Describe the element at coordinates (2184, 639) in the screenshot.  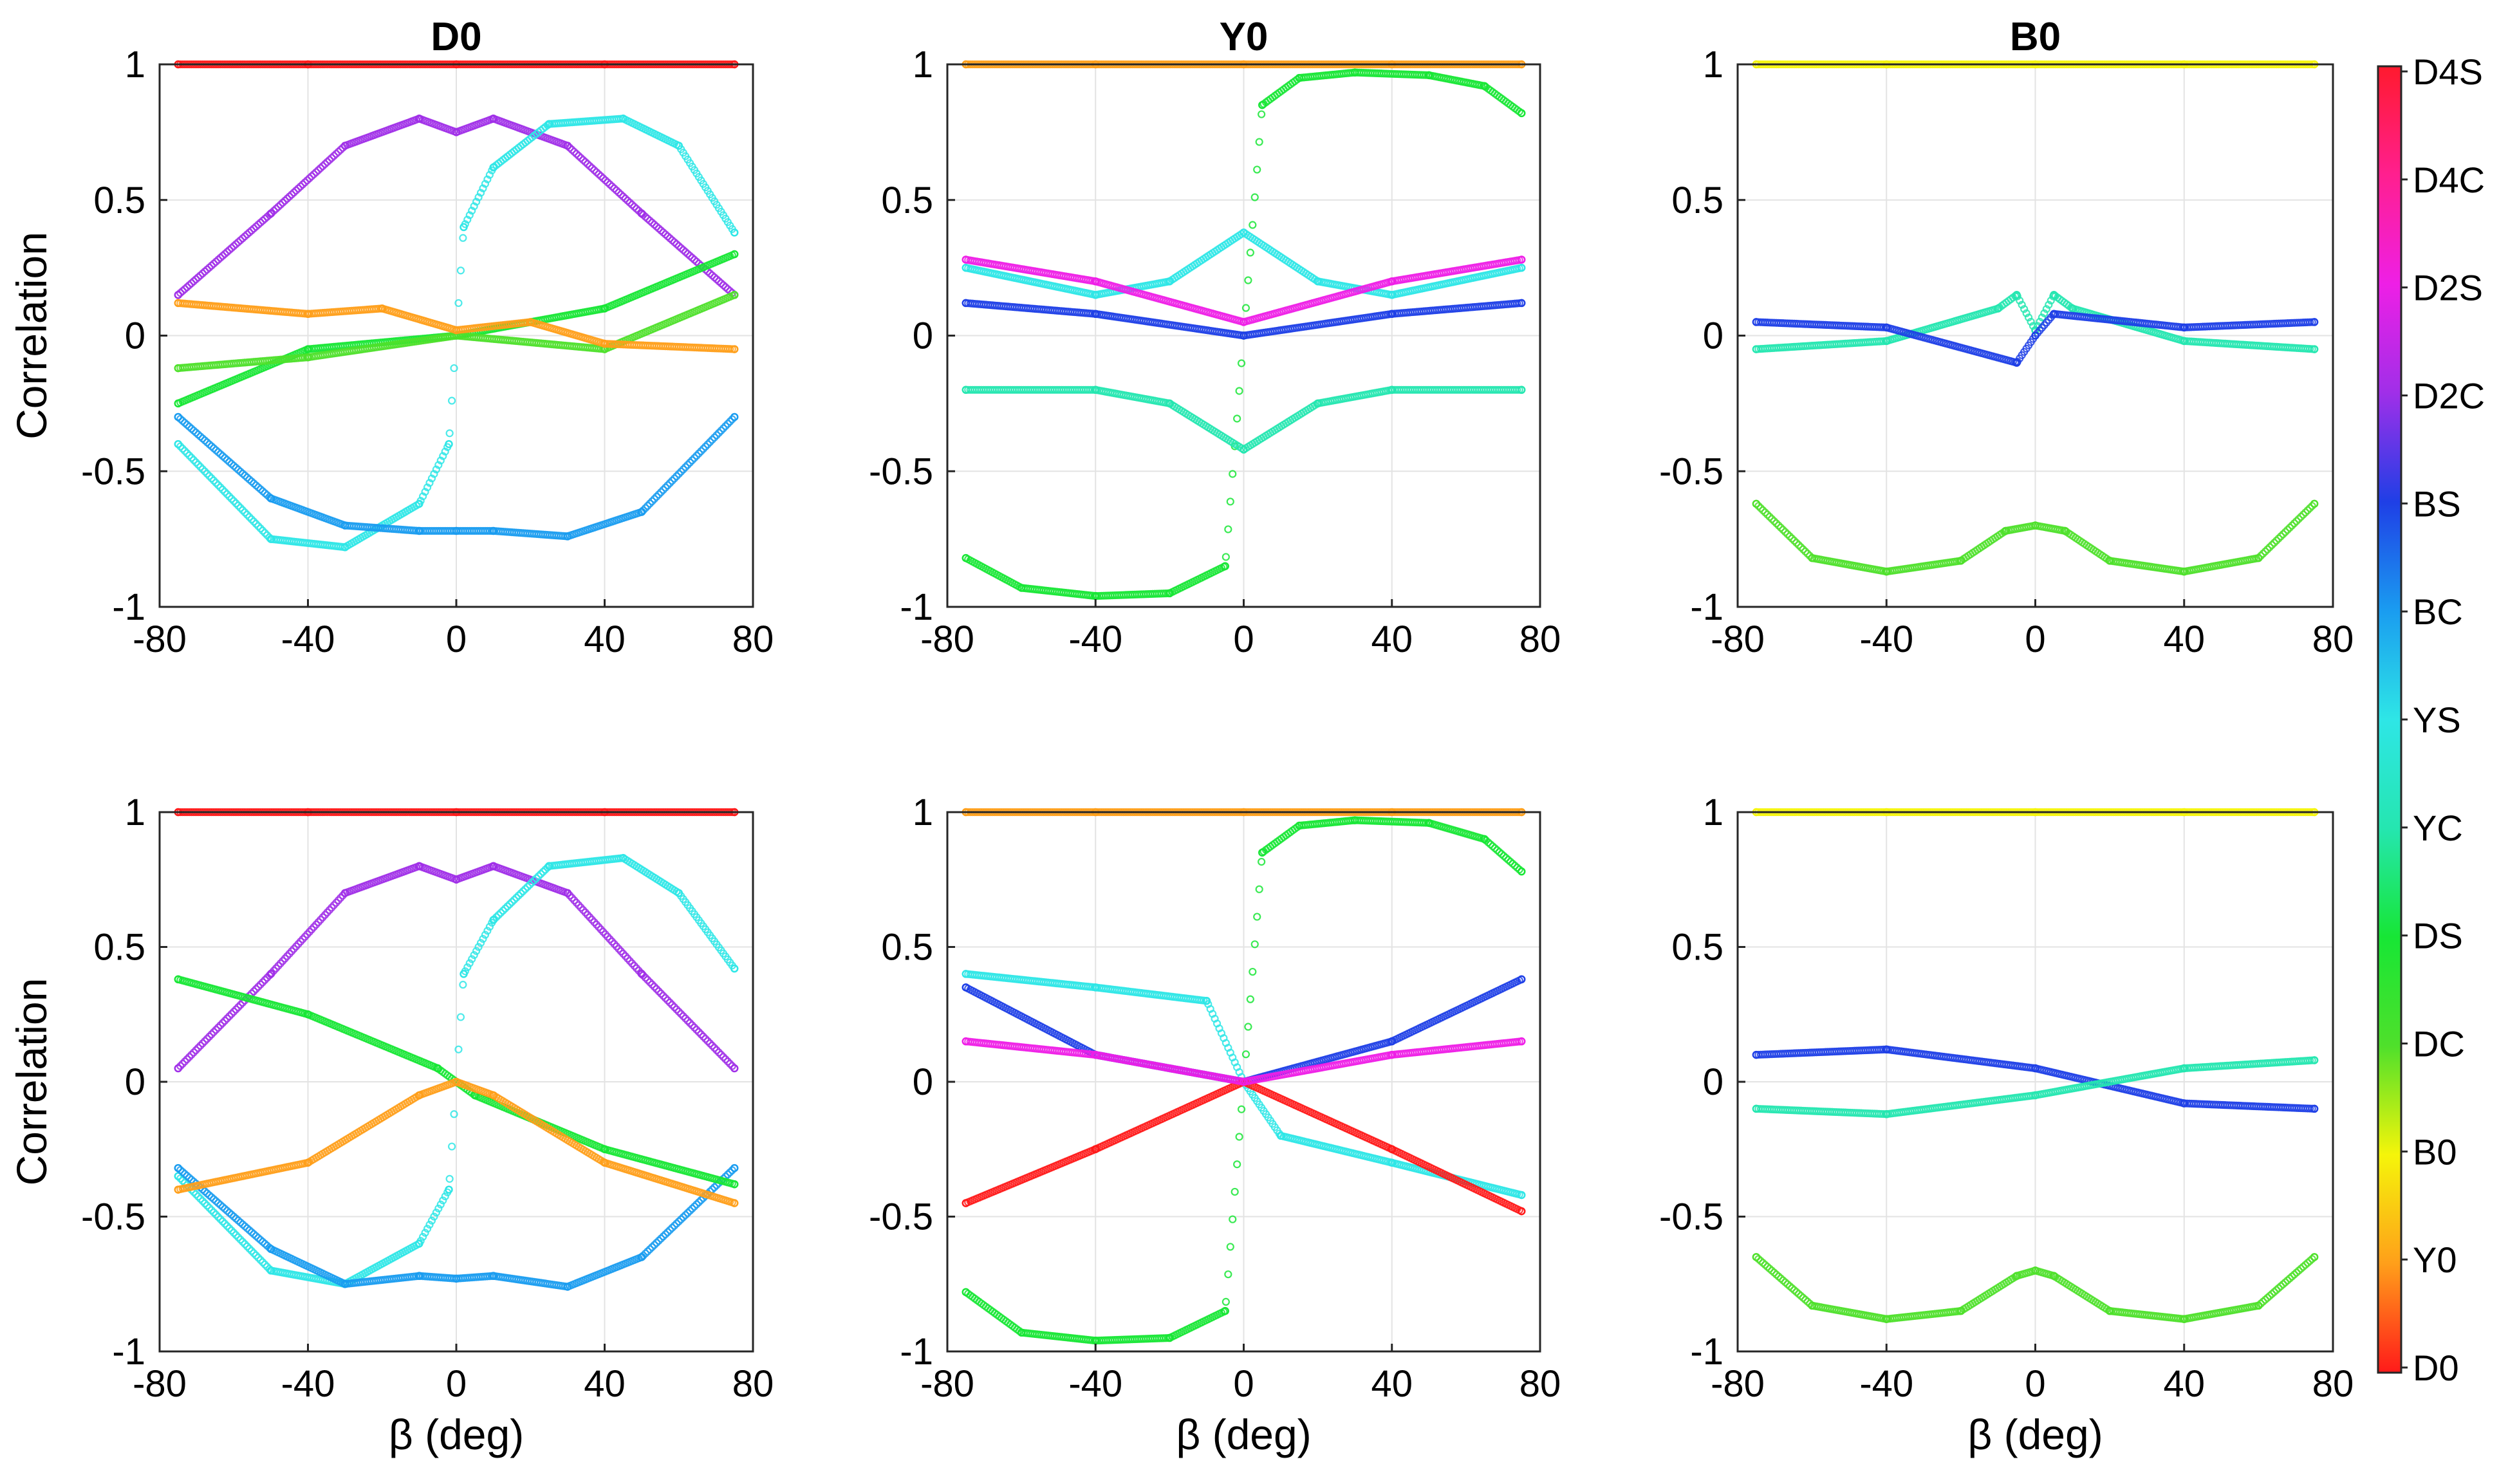
I see `x-tick-label: 40` at that location.